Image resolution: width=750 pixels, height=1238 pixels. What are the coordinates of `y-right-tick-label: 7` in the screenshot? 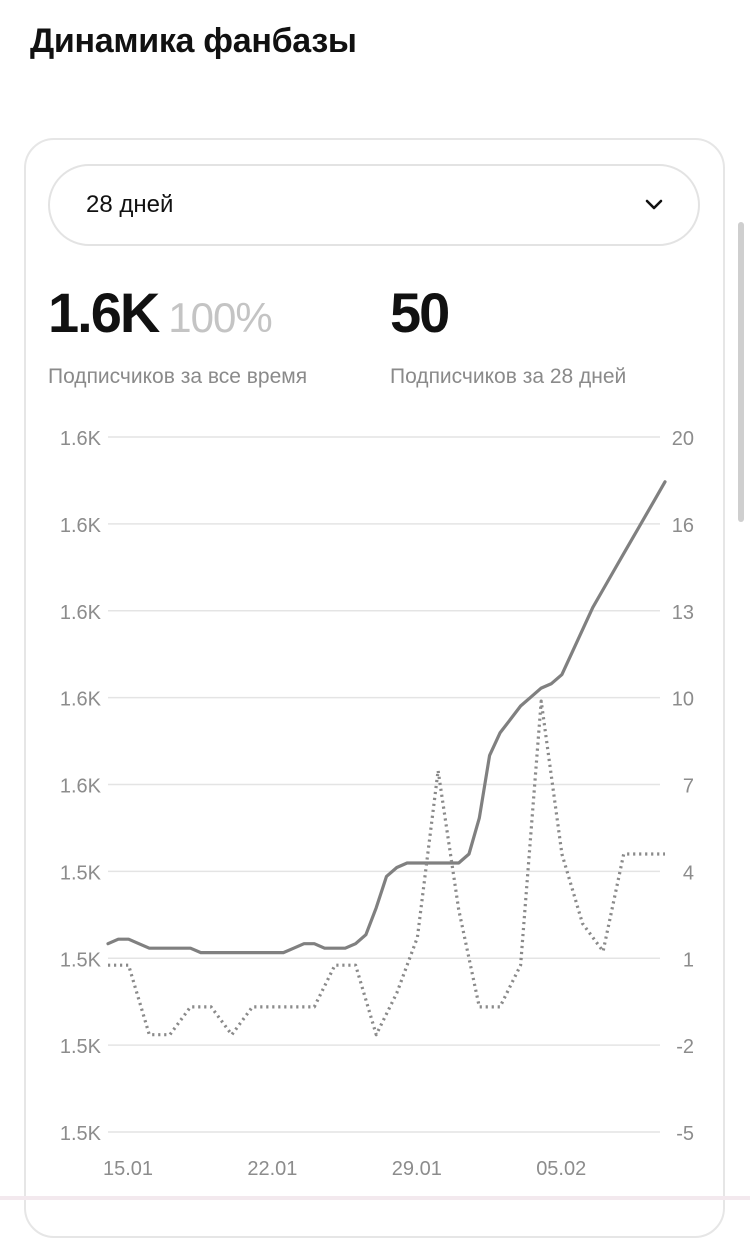 It's located at (688, 787).